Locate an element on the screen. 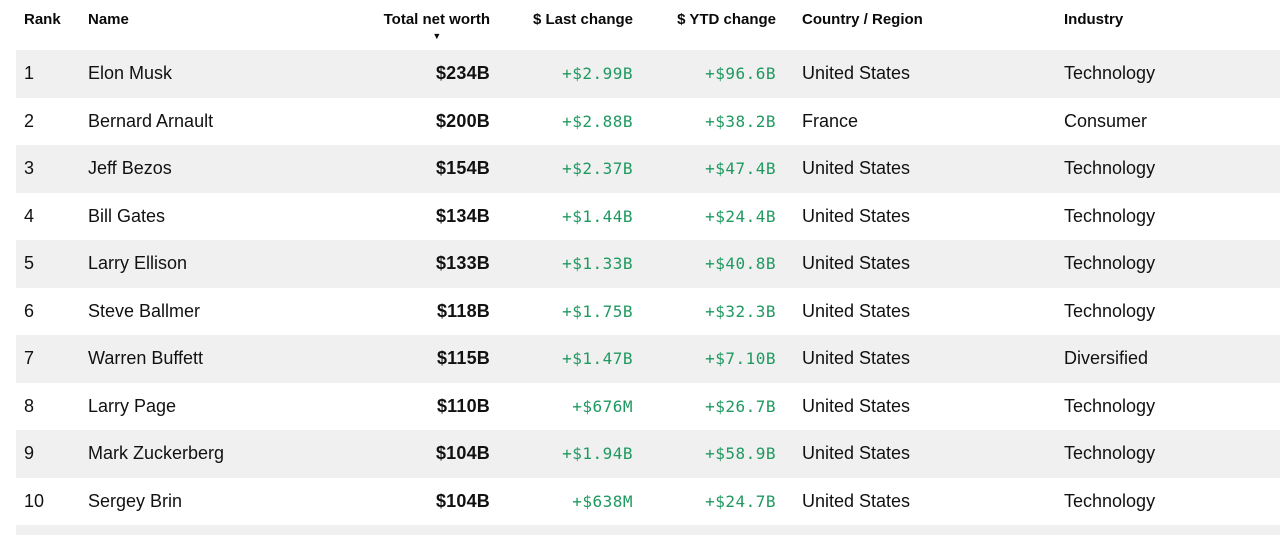 The height and width of the screenshot is (535, 1280). cell-name: Jeff Bezos is located at coordinates (130, 168).